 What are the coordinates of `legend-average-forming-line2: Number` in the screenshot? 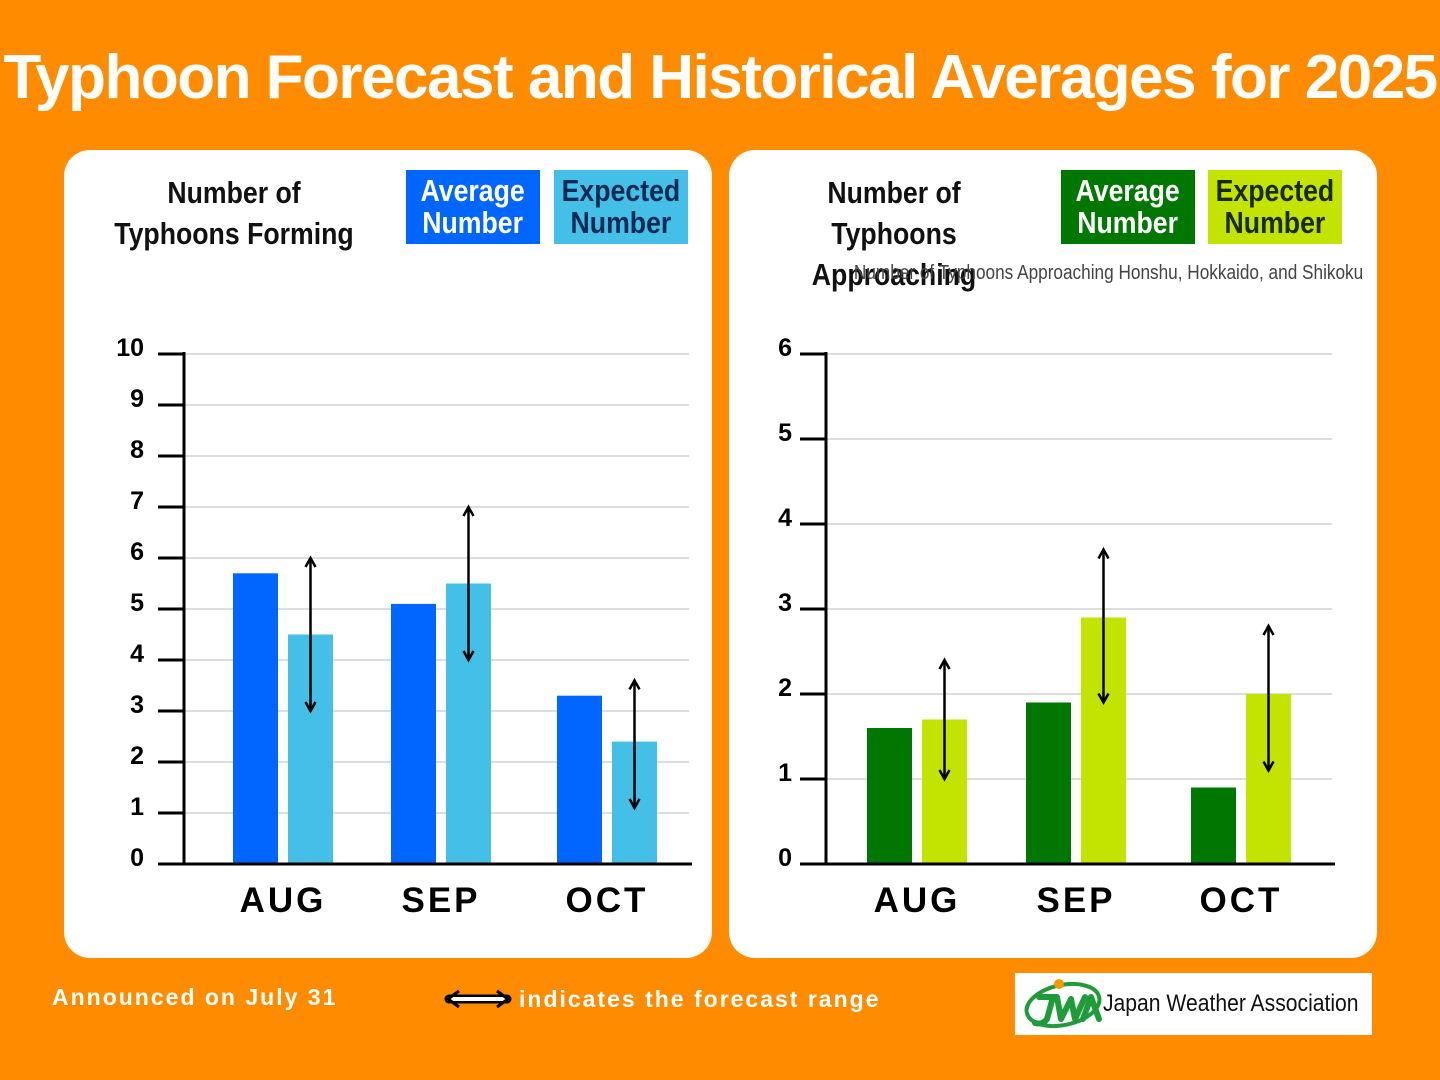 It's located at (473, 222).